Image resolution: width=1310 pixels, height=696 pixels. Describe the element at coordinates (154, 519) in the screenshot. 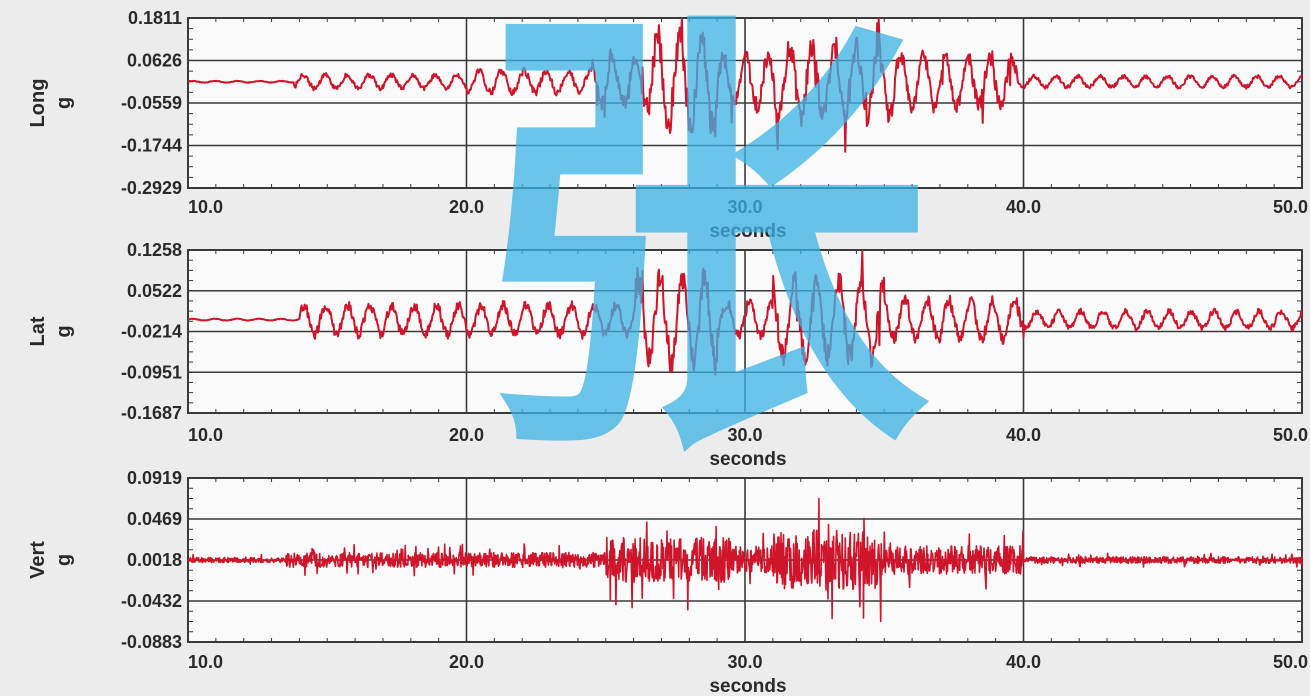

I see `y-tick-label: 0.0469` at that location.